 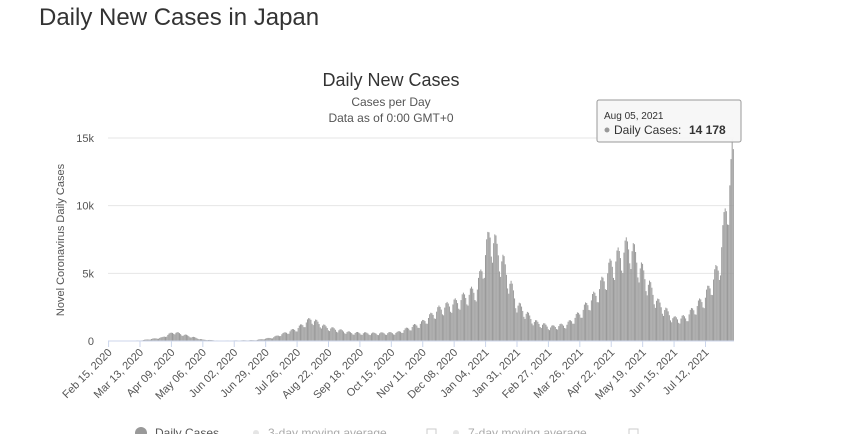 What do you see at coordinates (345, 430) in the screenshot?
I see `legend-item-3-day-average: 3-day moving average` at bounding box center [345, 430].